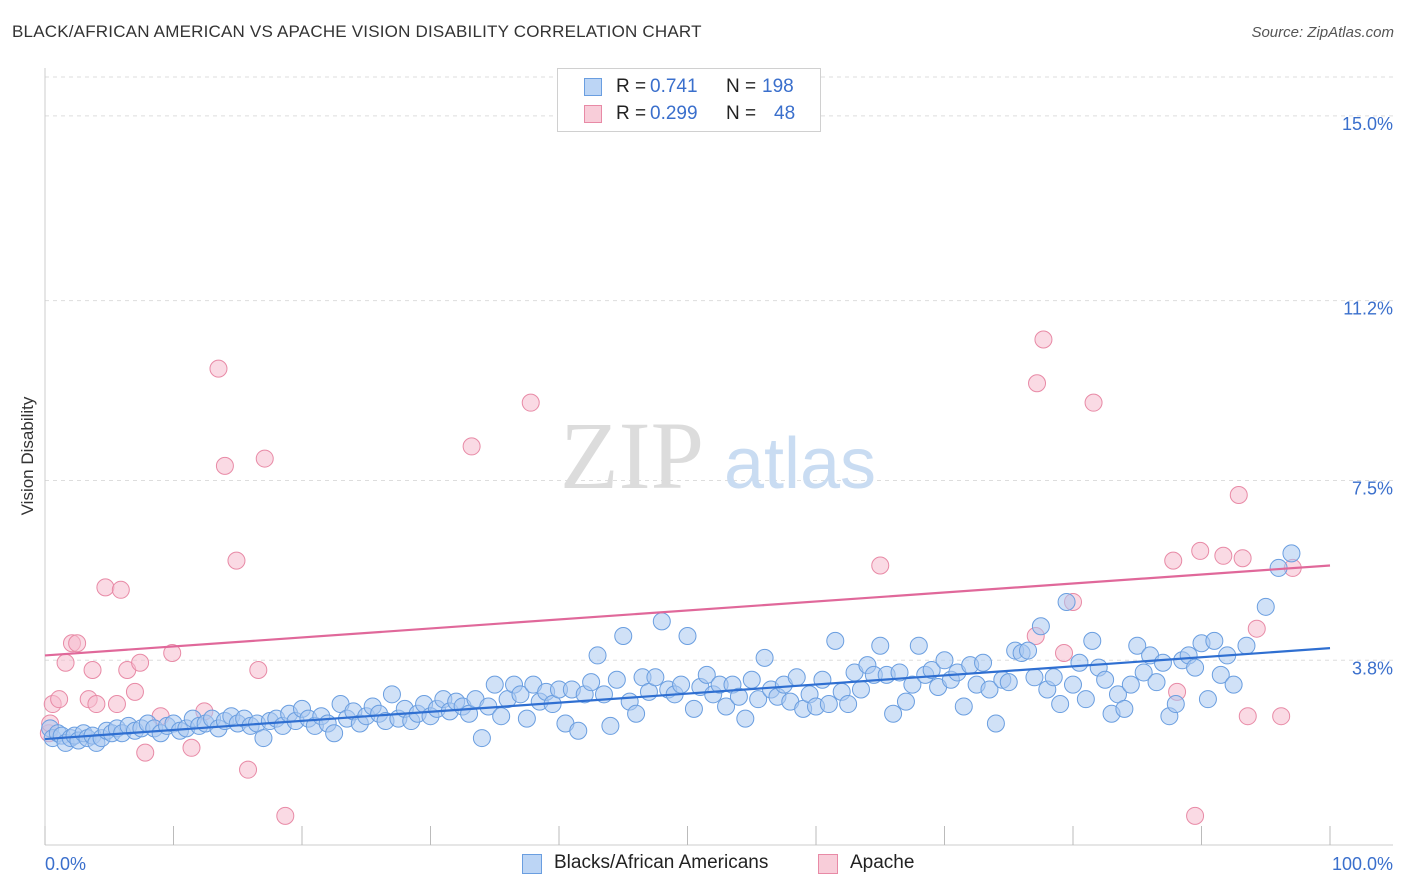 The width and height of the screenshot is (1406, 892). What do you see at coordinates (1367, 124) in the screenshot?
I see `y-tick-label: 15.0%` at bounding box center [1367, 124].